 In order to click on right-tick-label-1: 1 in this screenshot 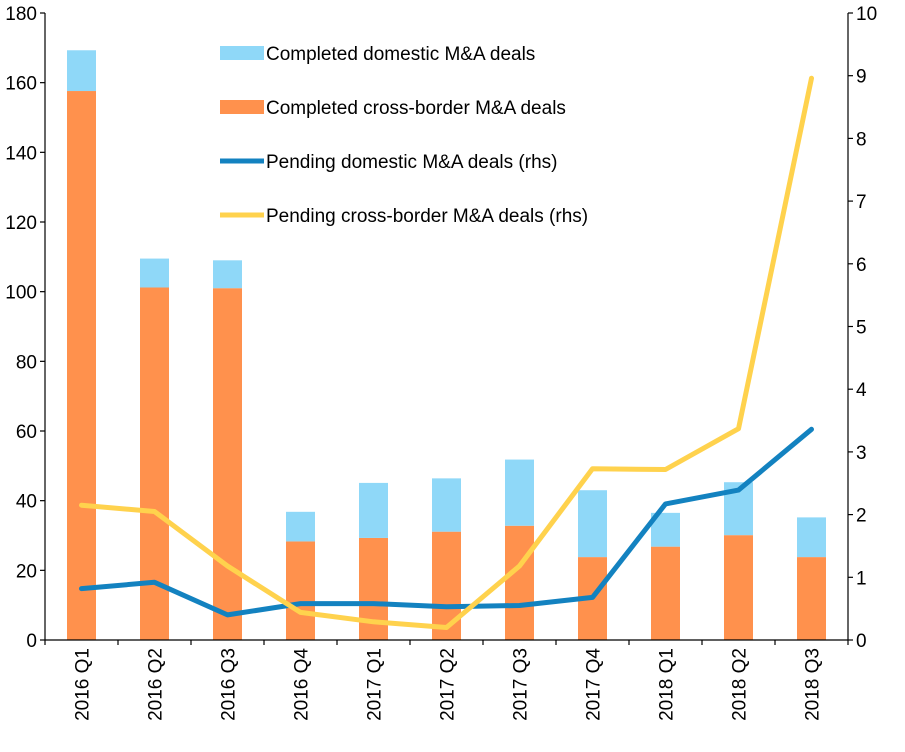, I will do `click(861, 578)`.